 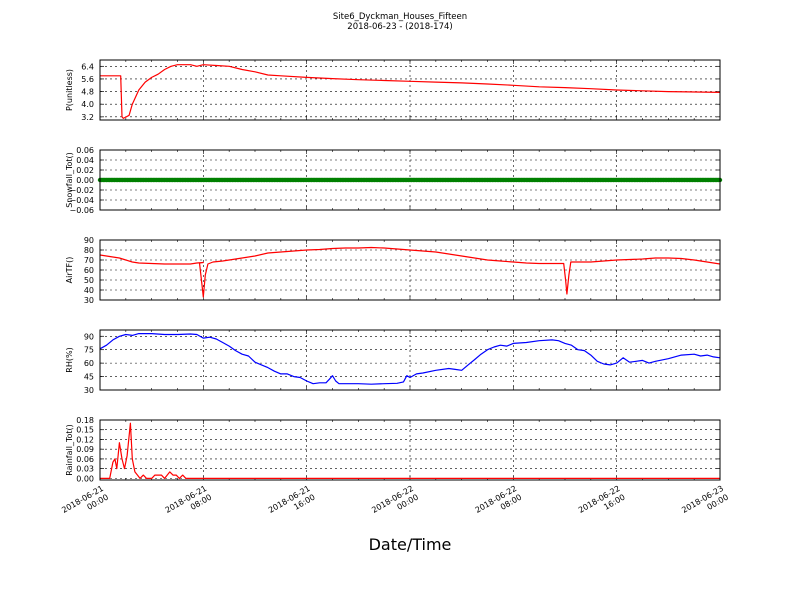 I want to click on y-tick-label: 0.18, so click(x=85, y=420).